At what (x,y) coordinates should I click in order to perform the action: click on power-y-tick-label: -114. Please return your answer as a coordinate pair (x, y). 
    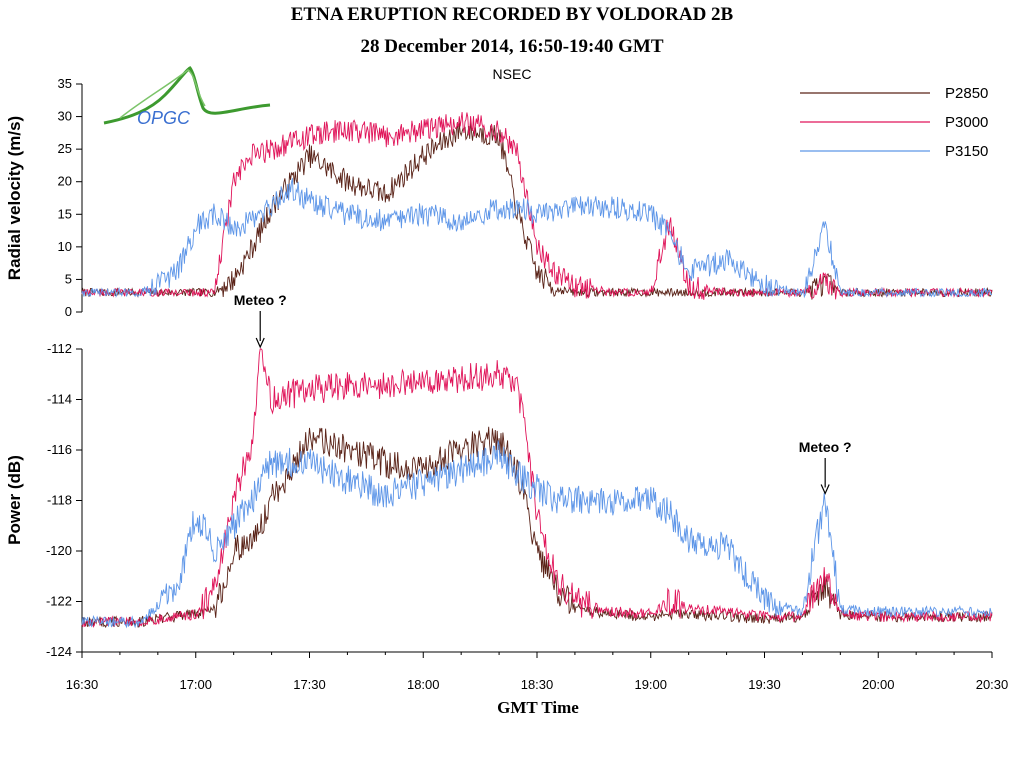
    Looking at the image, I should click on (59, 399).